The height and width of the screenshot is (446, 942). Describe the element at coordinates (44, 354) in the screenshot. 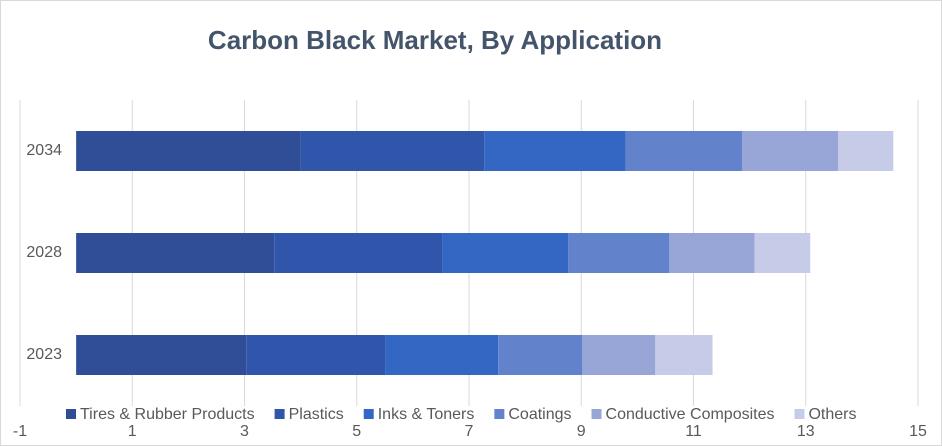

I see `y-tick-label: 2023` at that location.